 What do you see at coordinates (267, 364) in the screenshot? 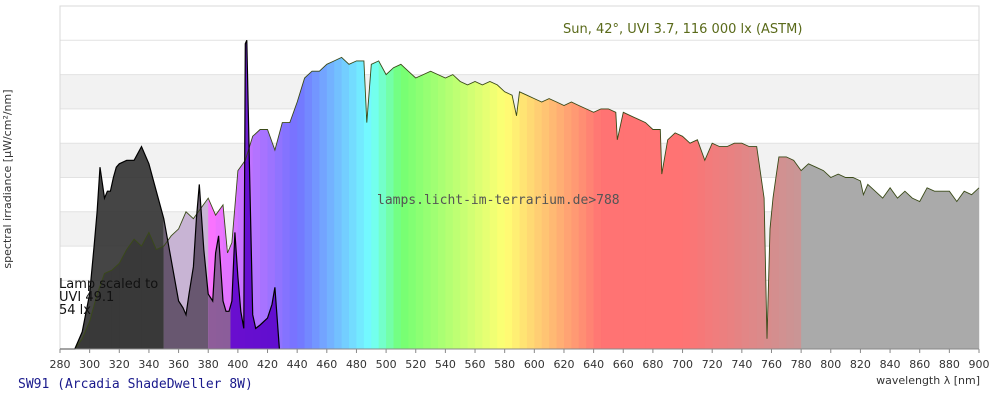
I see `x-tick-label: 420` at bounding box center [267, 364].